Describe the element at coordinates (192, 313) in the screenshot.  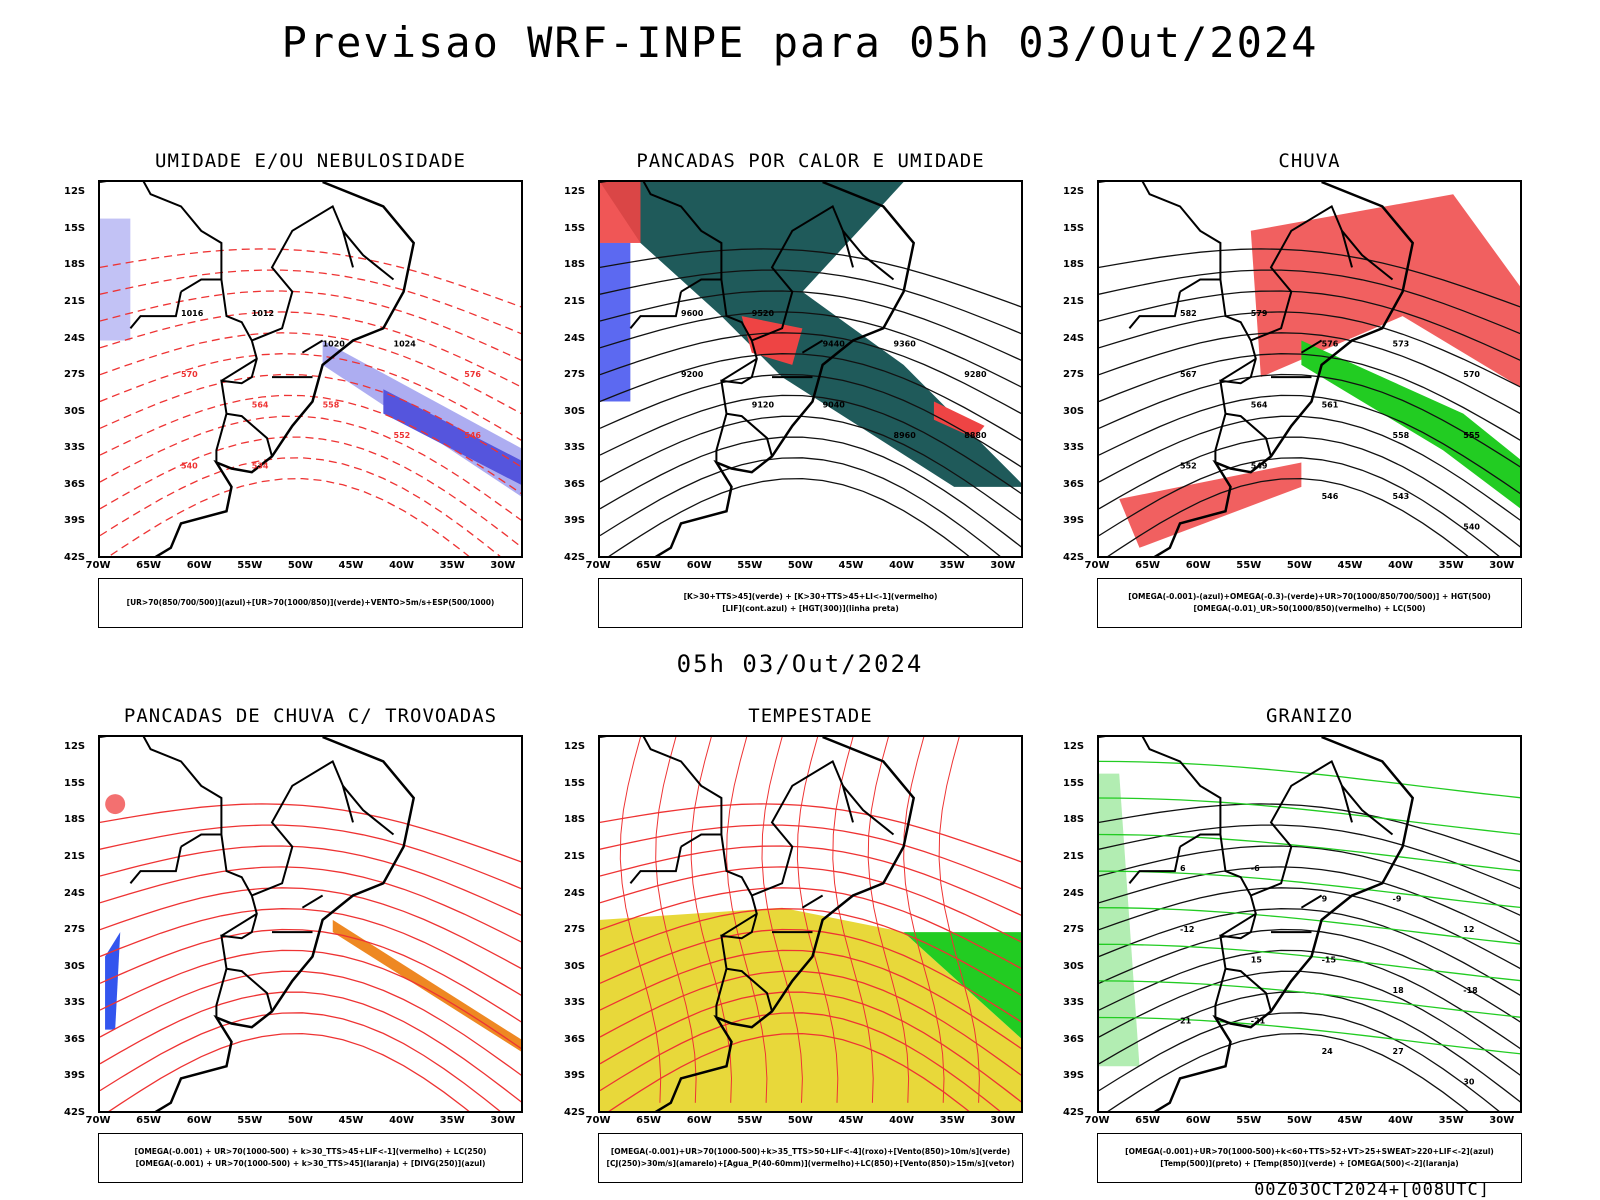
I see `contour-label: 1016` at that location.